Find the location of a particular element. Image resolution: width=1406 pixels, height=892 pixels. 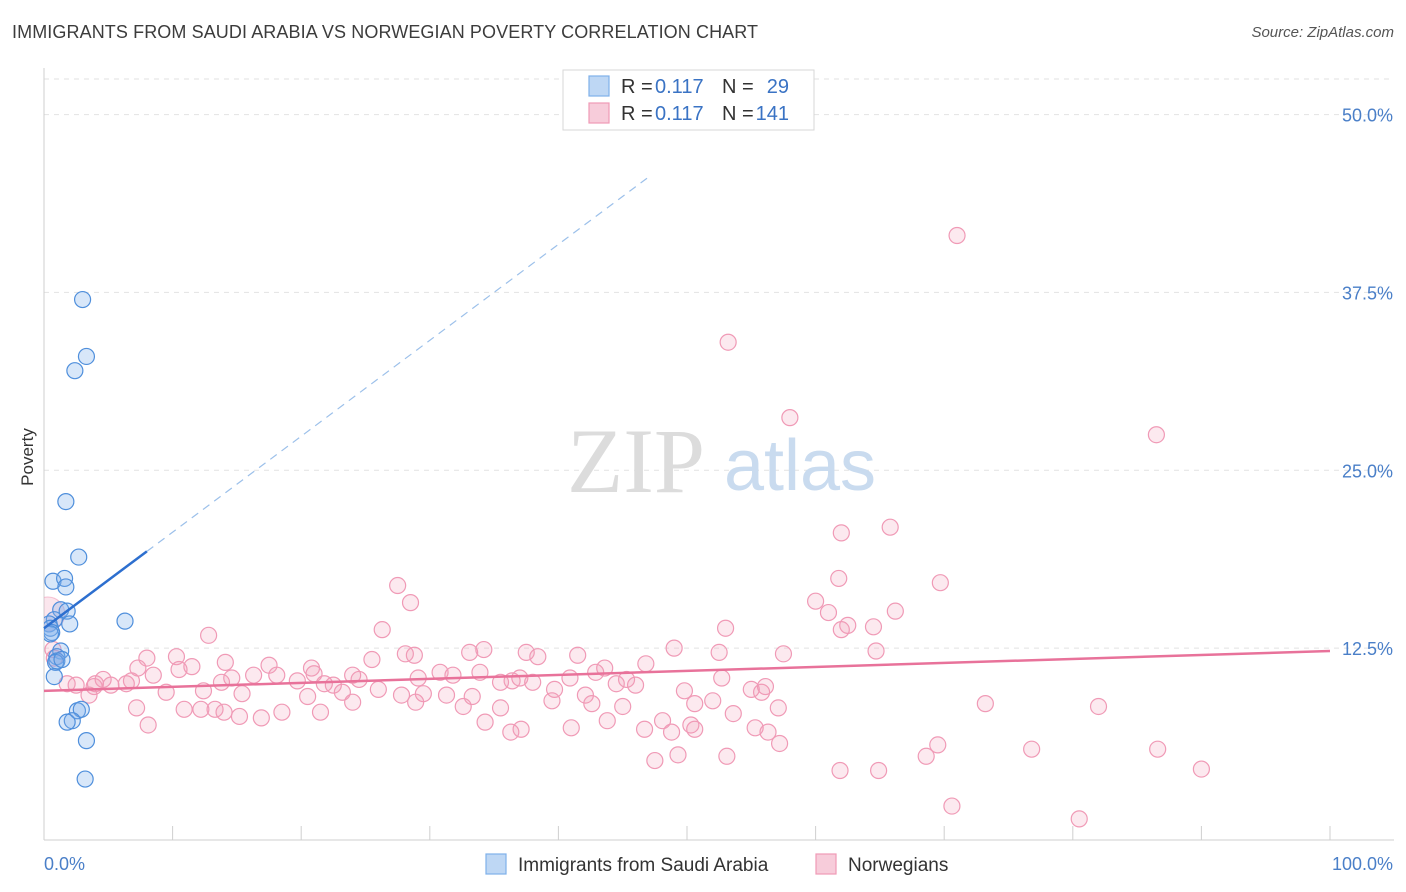

x-tick-label-min: 0.0% is located at coordinates (64, 864).